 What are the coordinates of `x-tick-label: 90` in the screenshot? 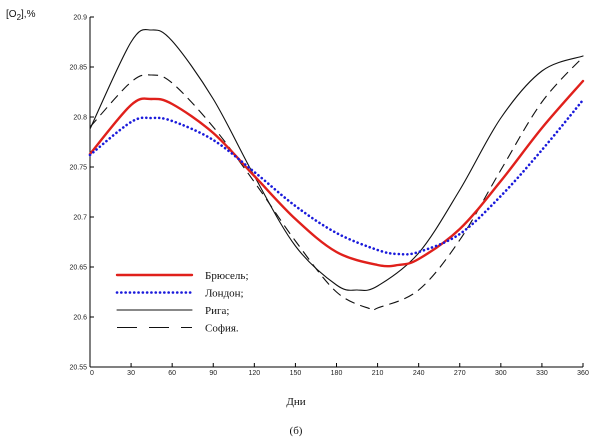 It's located at (213, 373).